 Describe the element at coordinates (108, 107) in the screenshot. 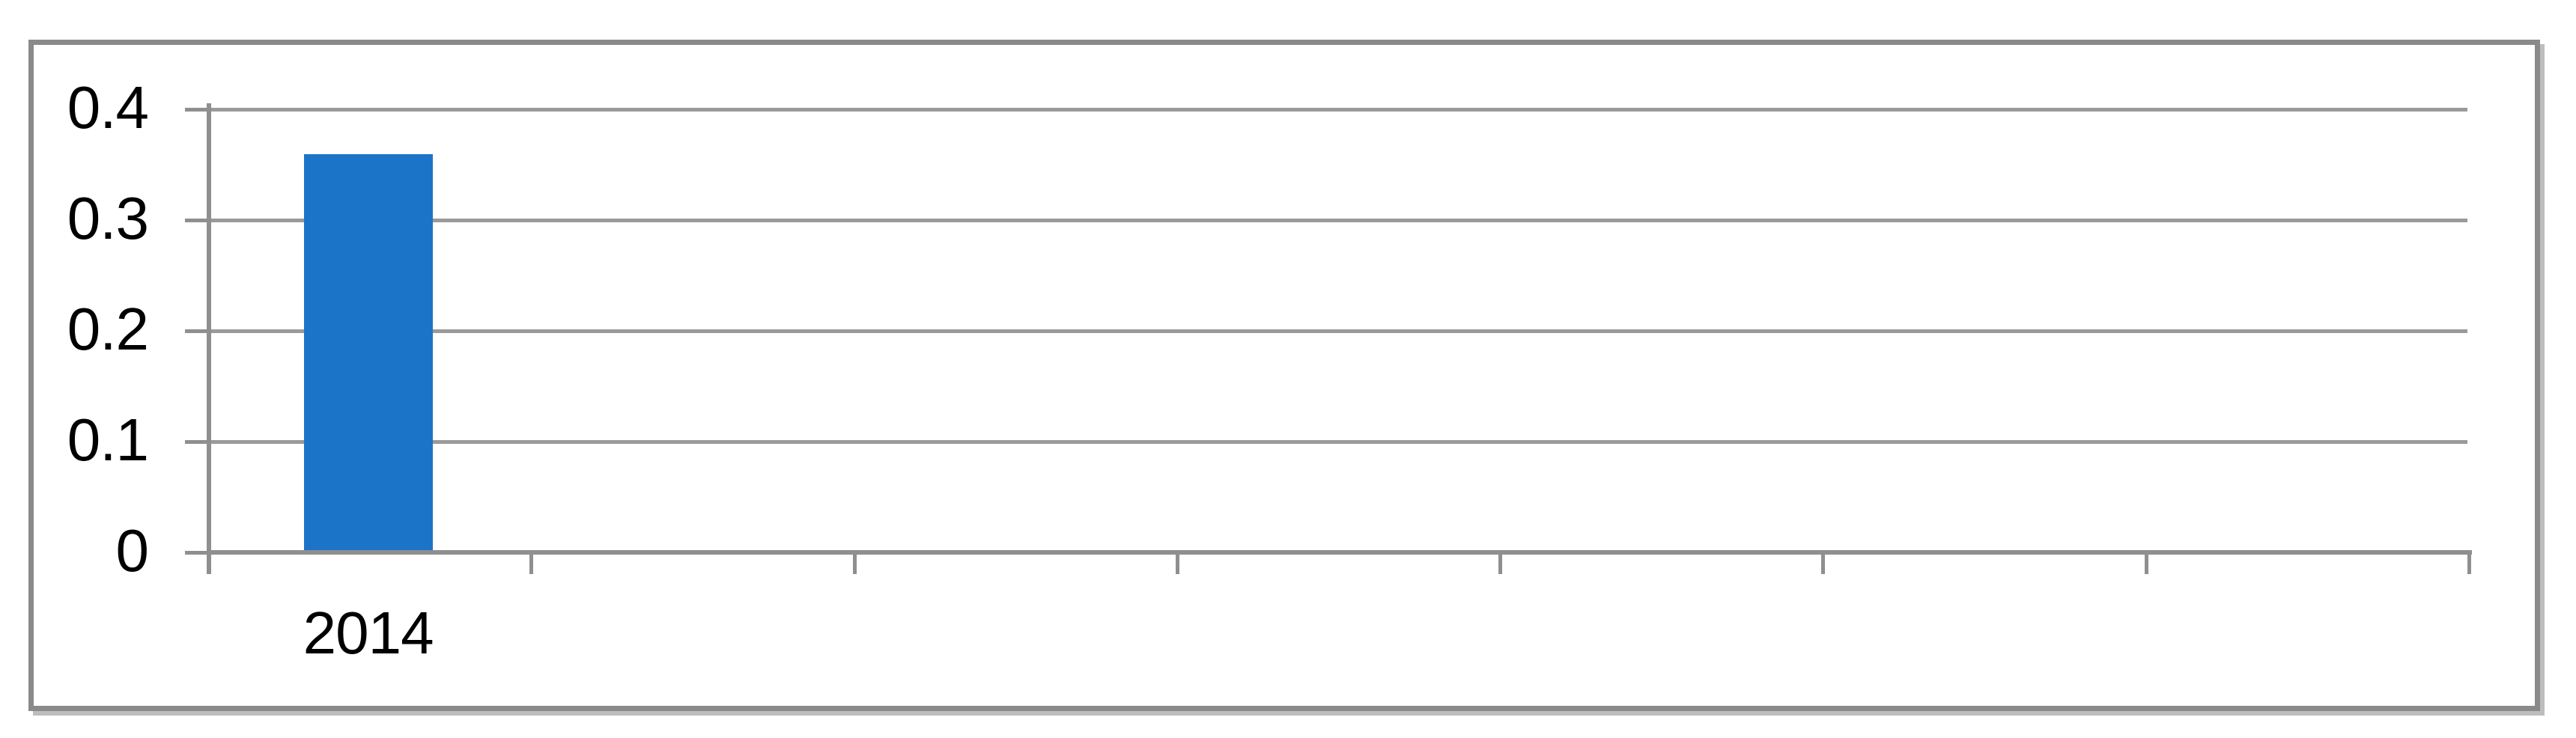

I see `y-axis-label-0.4: 0.4` at that location.